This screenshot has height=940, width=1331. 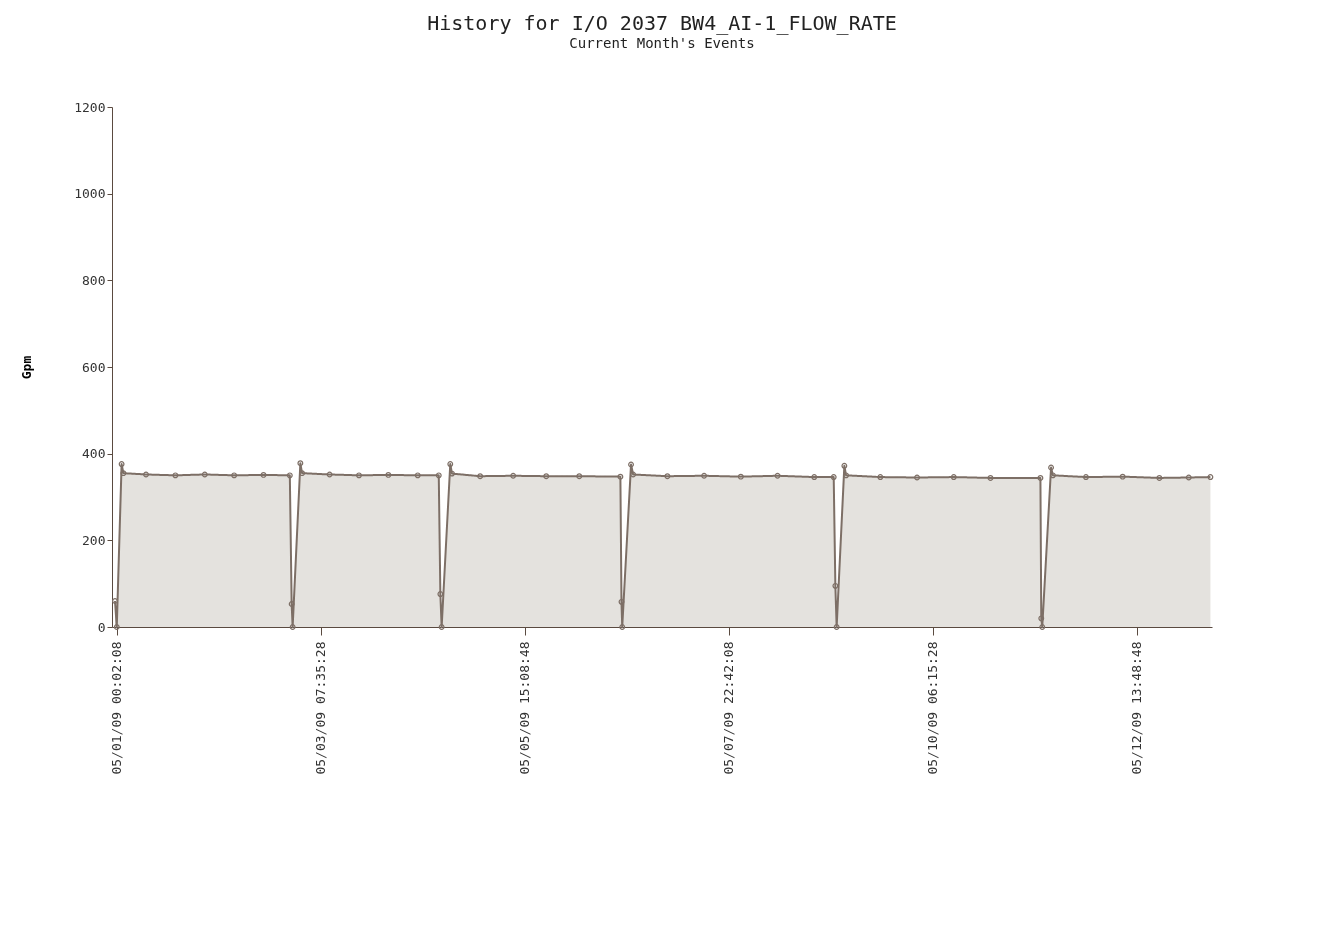 I want to click on x-tick-label: 05/01/09 00:02:08, so click(x=117, y=708).